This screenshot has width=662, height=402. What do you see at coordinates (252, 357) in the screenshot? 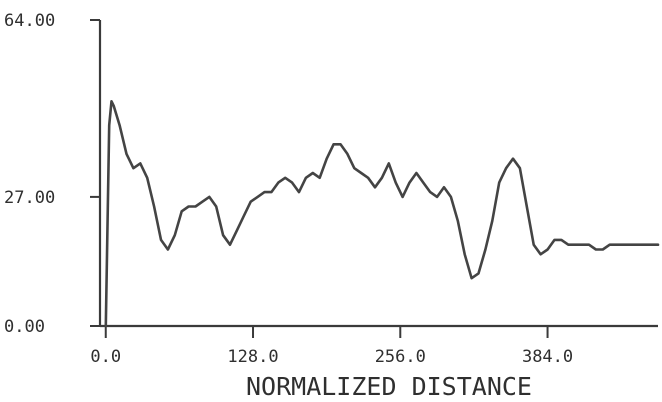
I see `x-tick-label: 128.0` at bounding box center [252, 357].